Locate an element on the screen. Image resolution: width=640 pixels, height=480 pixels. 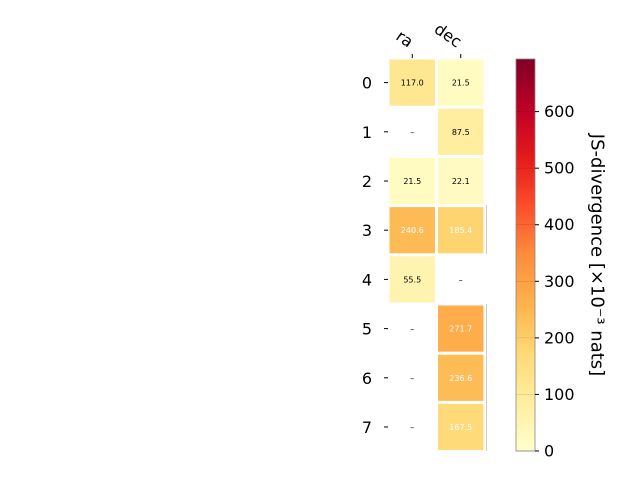
cell-value-label: 236.6 is located at coordinates (460, 378).